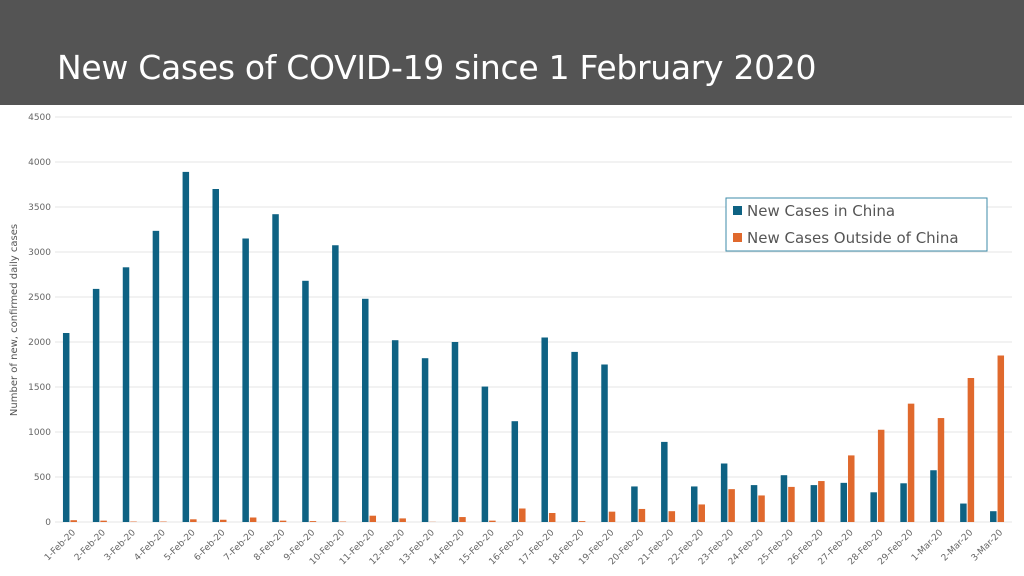  What do you see at coordinates (39, 433) in the screenshot?
I see `y-tick-label: 1000` at bounding box center [39, 433].